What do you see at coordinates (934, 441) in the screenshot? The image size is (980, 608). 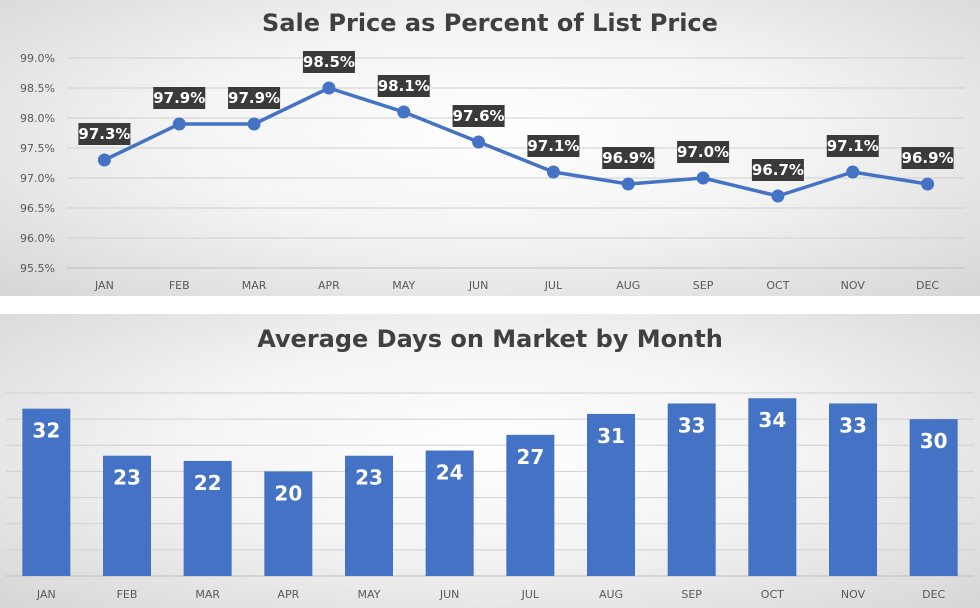 I see `bar-value-label: 30` at bounding box center [934, 441].